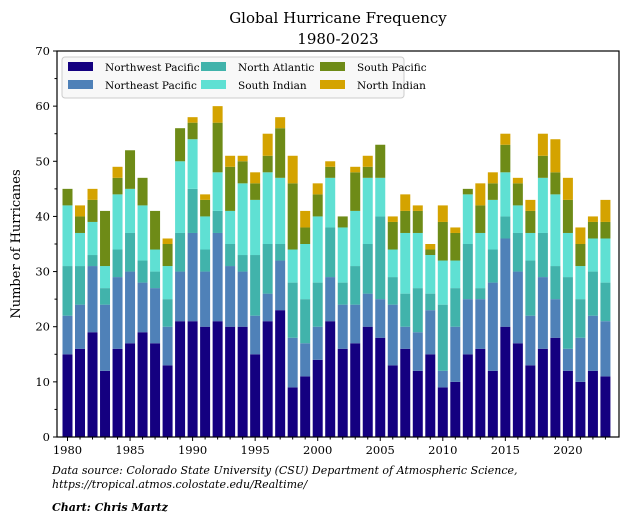 The image size is (632, 532). What do you see at coordinates (242, 381) in the screenshot?
I see `bar-segment-northwest-pacific-1994` at bounding box center [242, 381].